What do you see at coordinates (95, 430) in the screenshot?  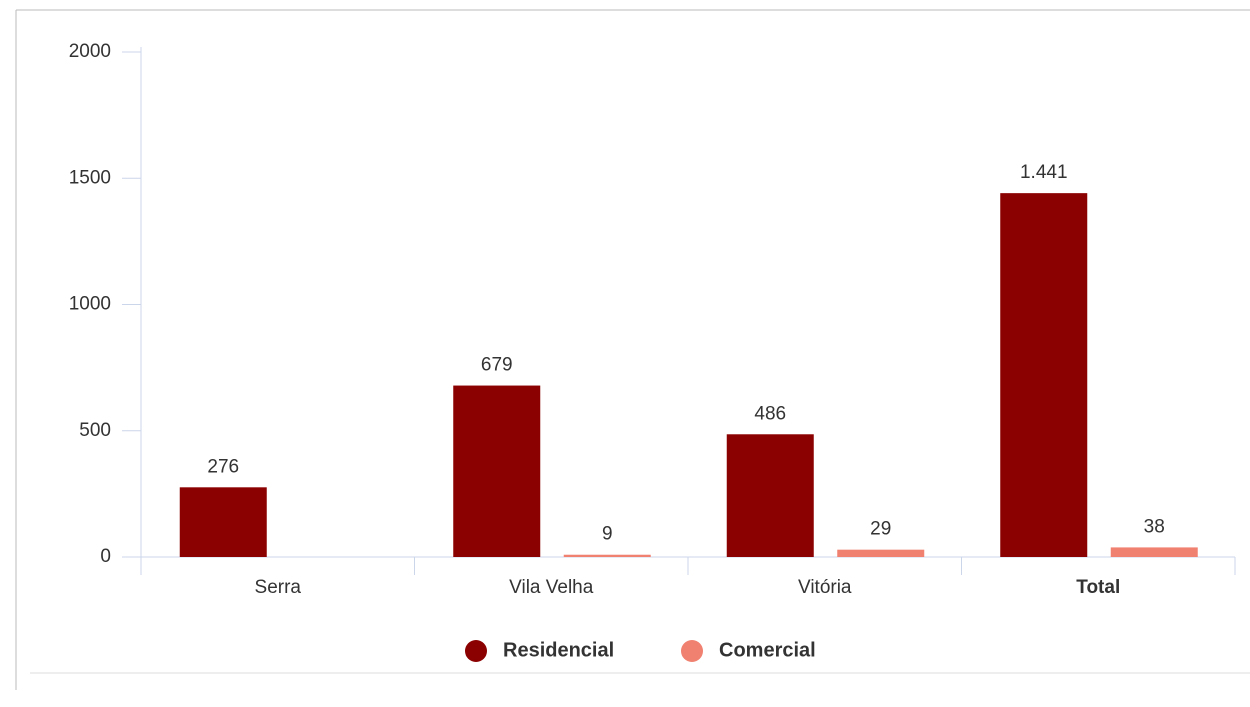 I see `y-tick-label: 500` at bounding box center [95, 430].